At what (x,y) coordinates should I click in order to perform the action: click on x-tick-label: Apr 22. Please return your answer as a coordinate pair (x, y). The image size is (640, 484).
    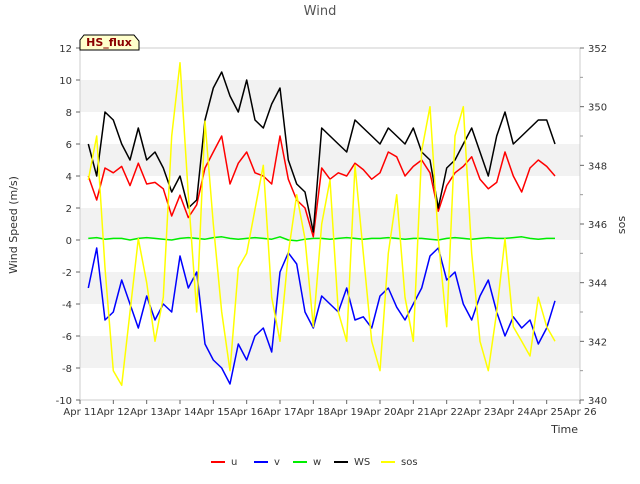
    Looking at the image, I should click on (446, 412).